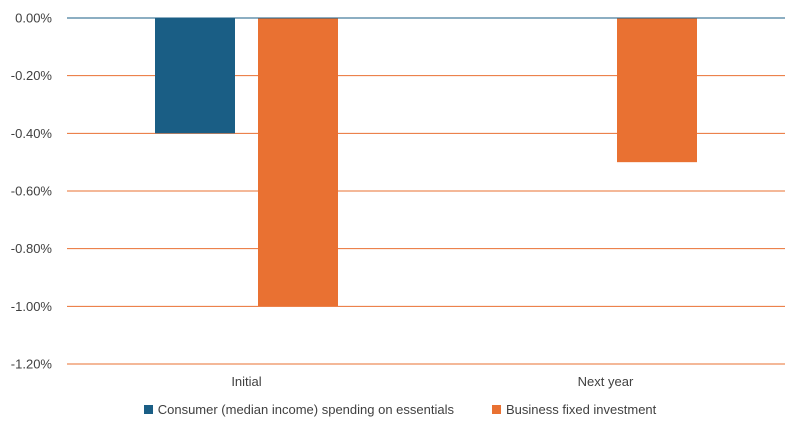 This screenshot has height=427, width=800. What do you see at coordinates (195, 76) in the screenshot?
I see `bar-consumer-initial` at bounding box center [195, 76].